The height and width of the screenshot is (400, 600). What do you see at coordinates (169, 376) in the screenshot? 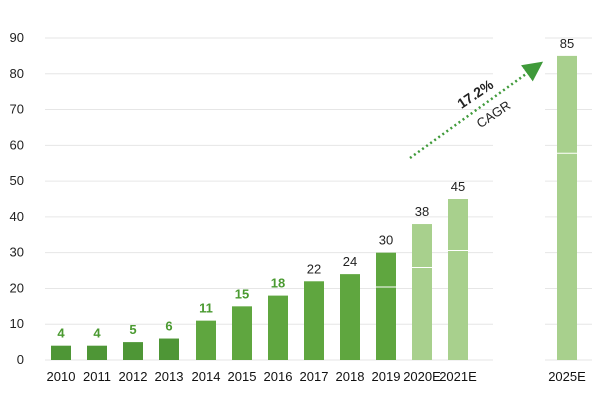
I see `x-tick-label: 2013` at bounding box center [169, 376].